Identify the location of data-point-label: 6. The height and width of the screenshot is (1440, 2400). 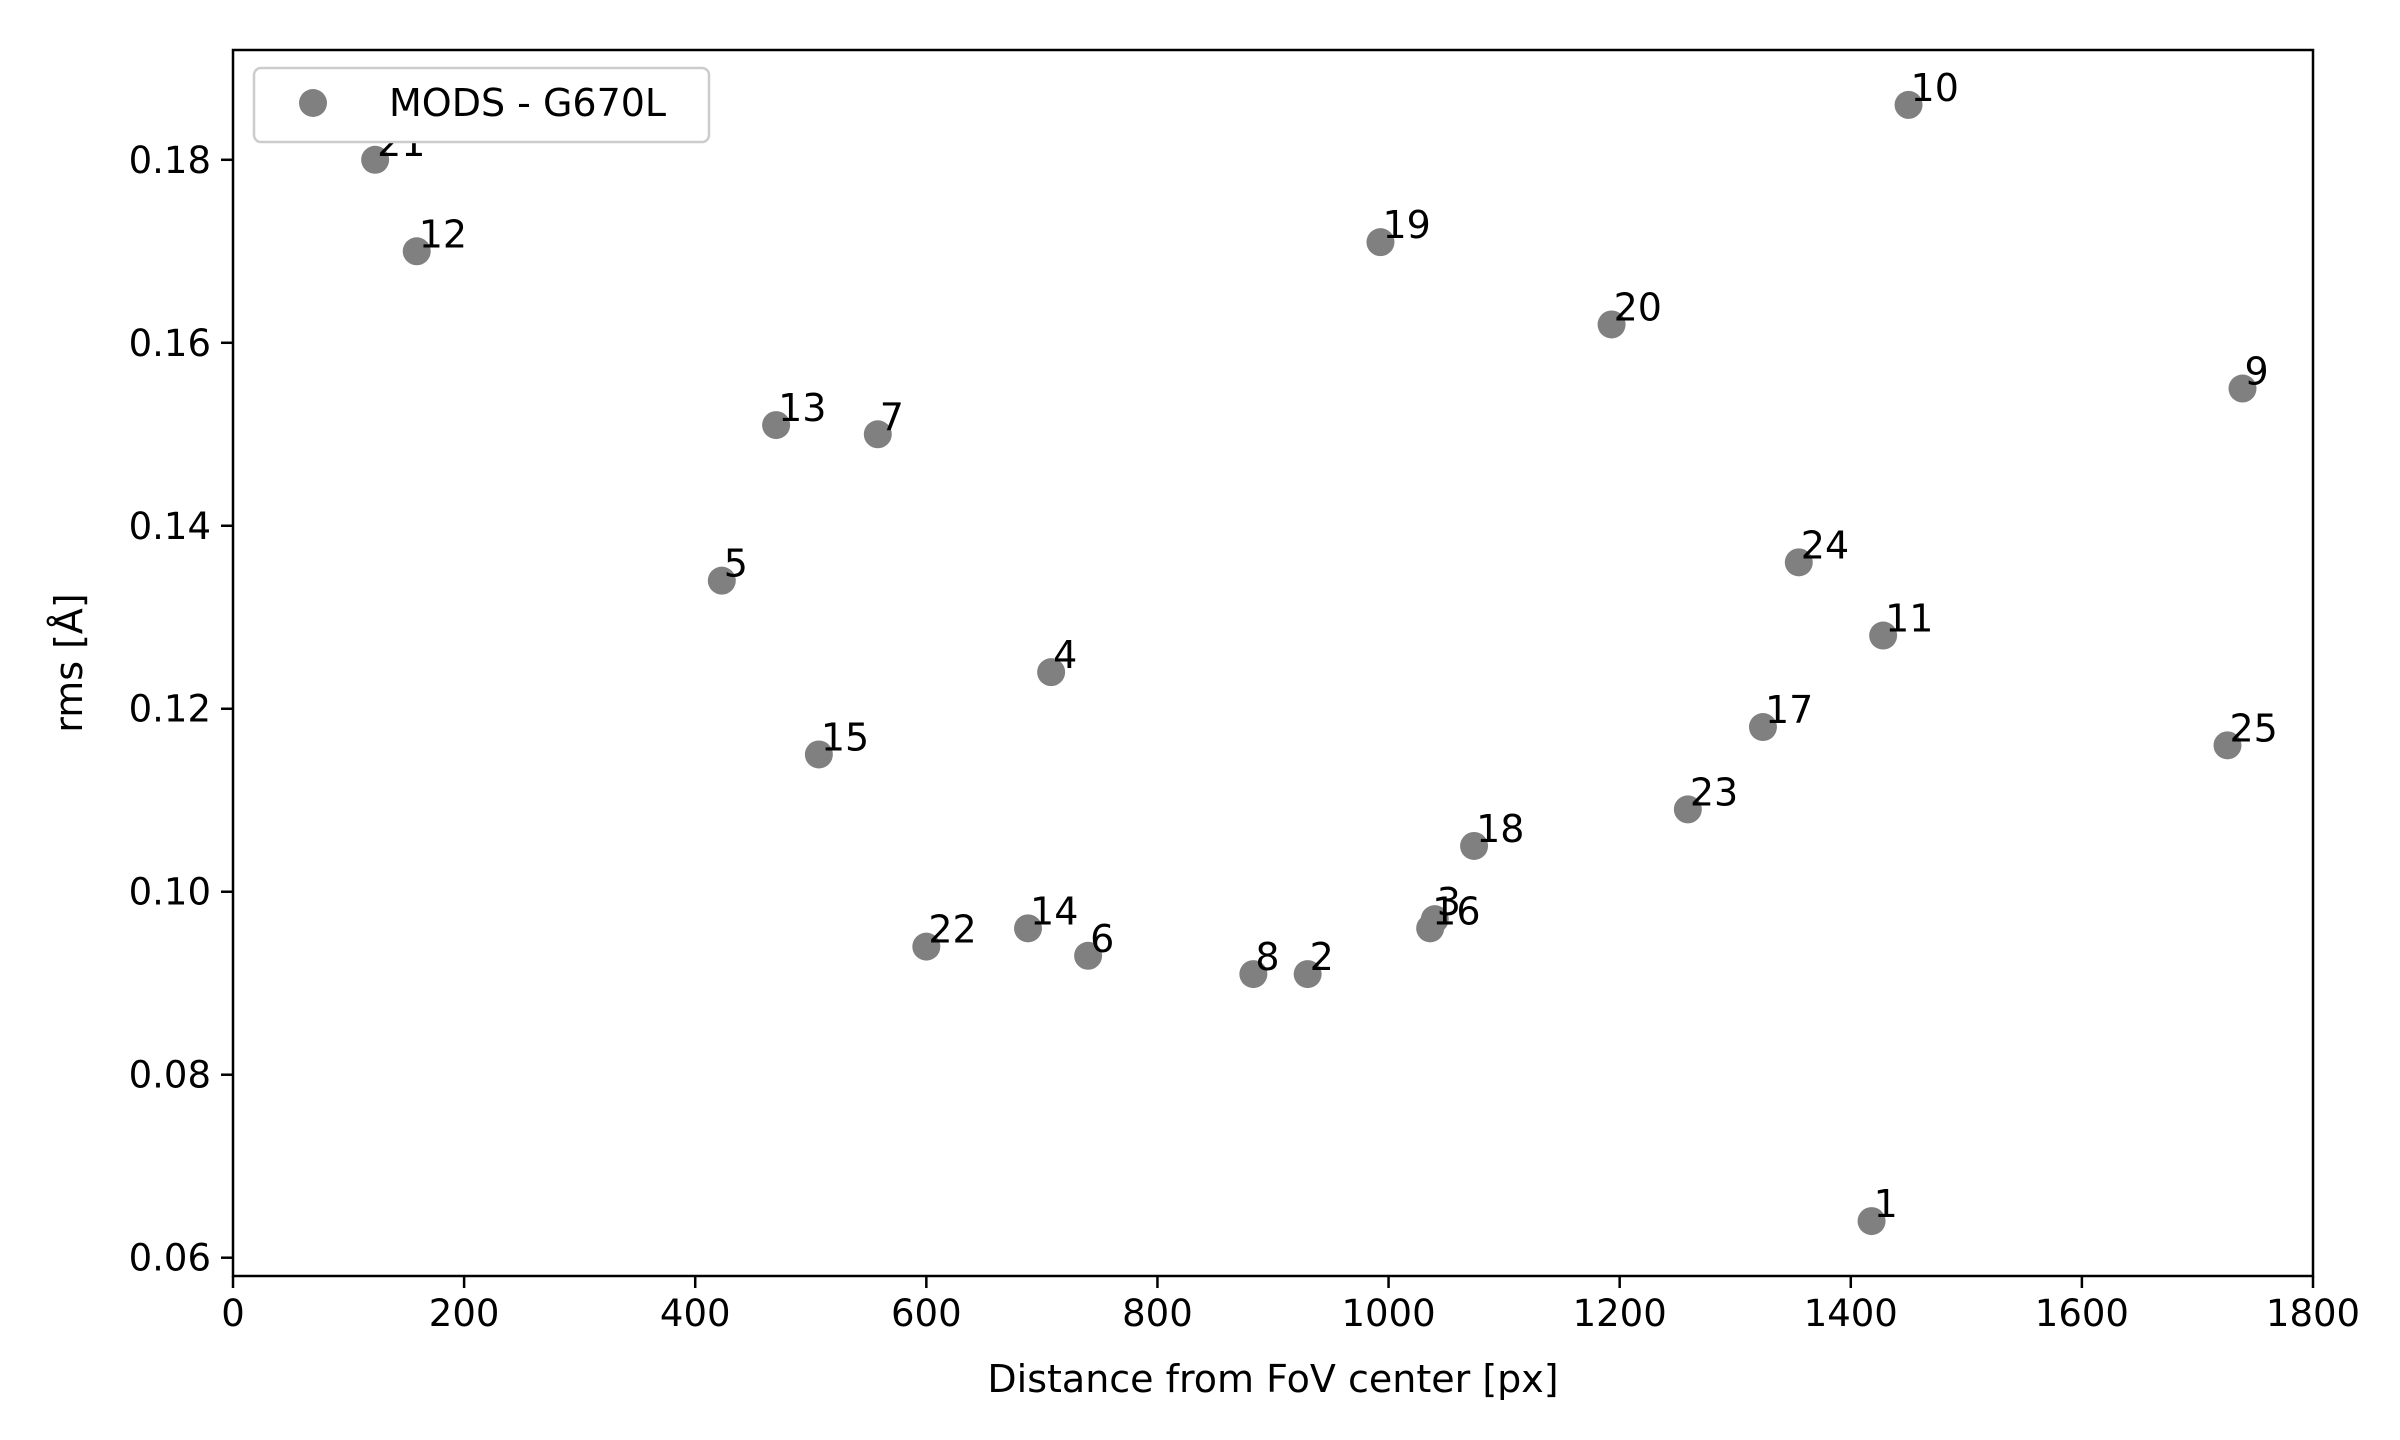
(1102, 939).